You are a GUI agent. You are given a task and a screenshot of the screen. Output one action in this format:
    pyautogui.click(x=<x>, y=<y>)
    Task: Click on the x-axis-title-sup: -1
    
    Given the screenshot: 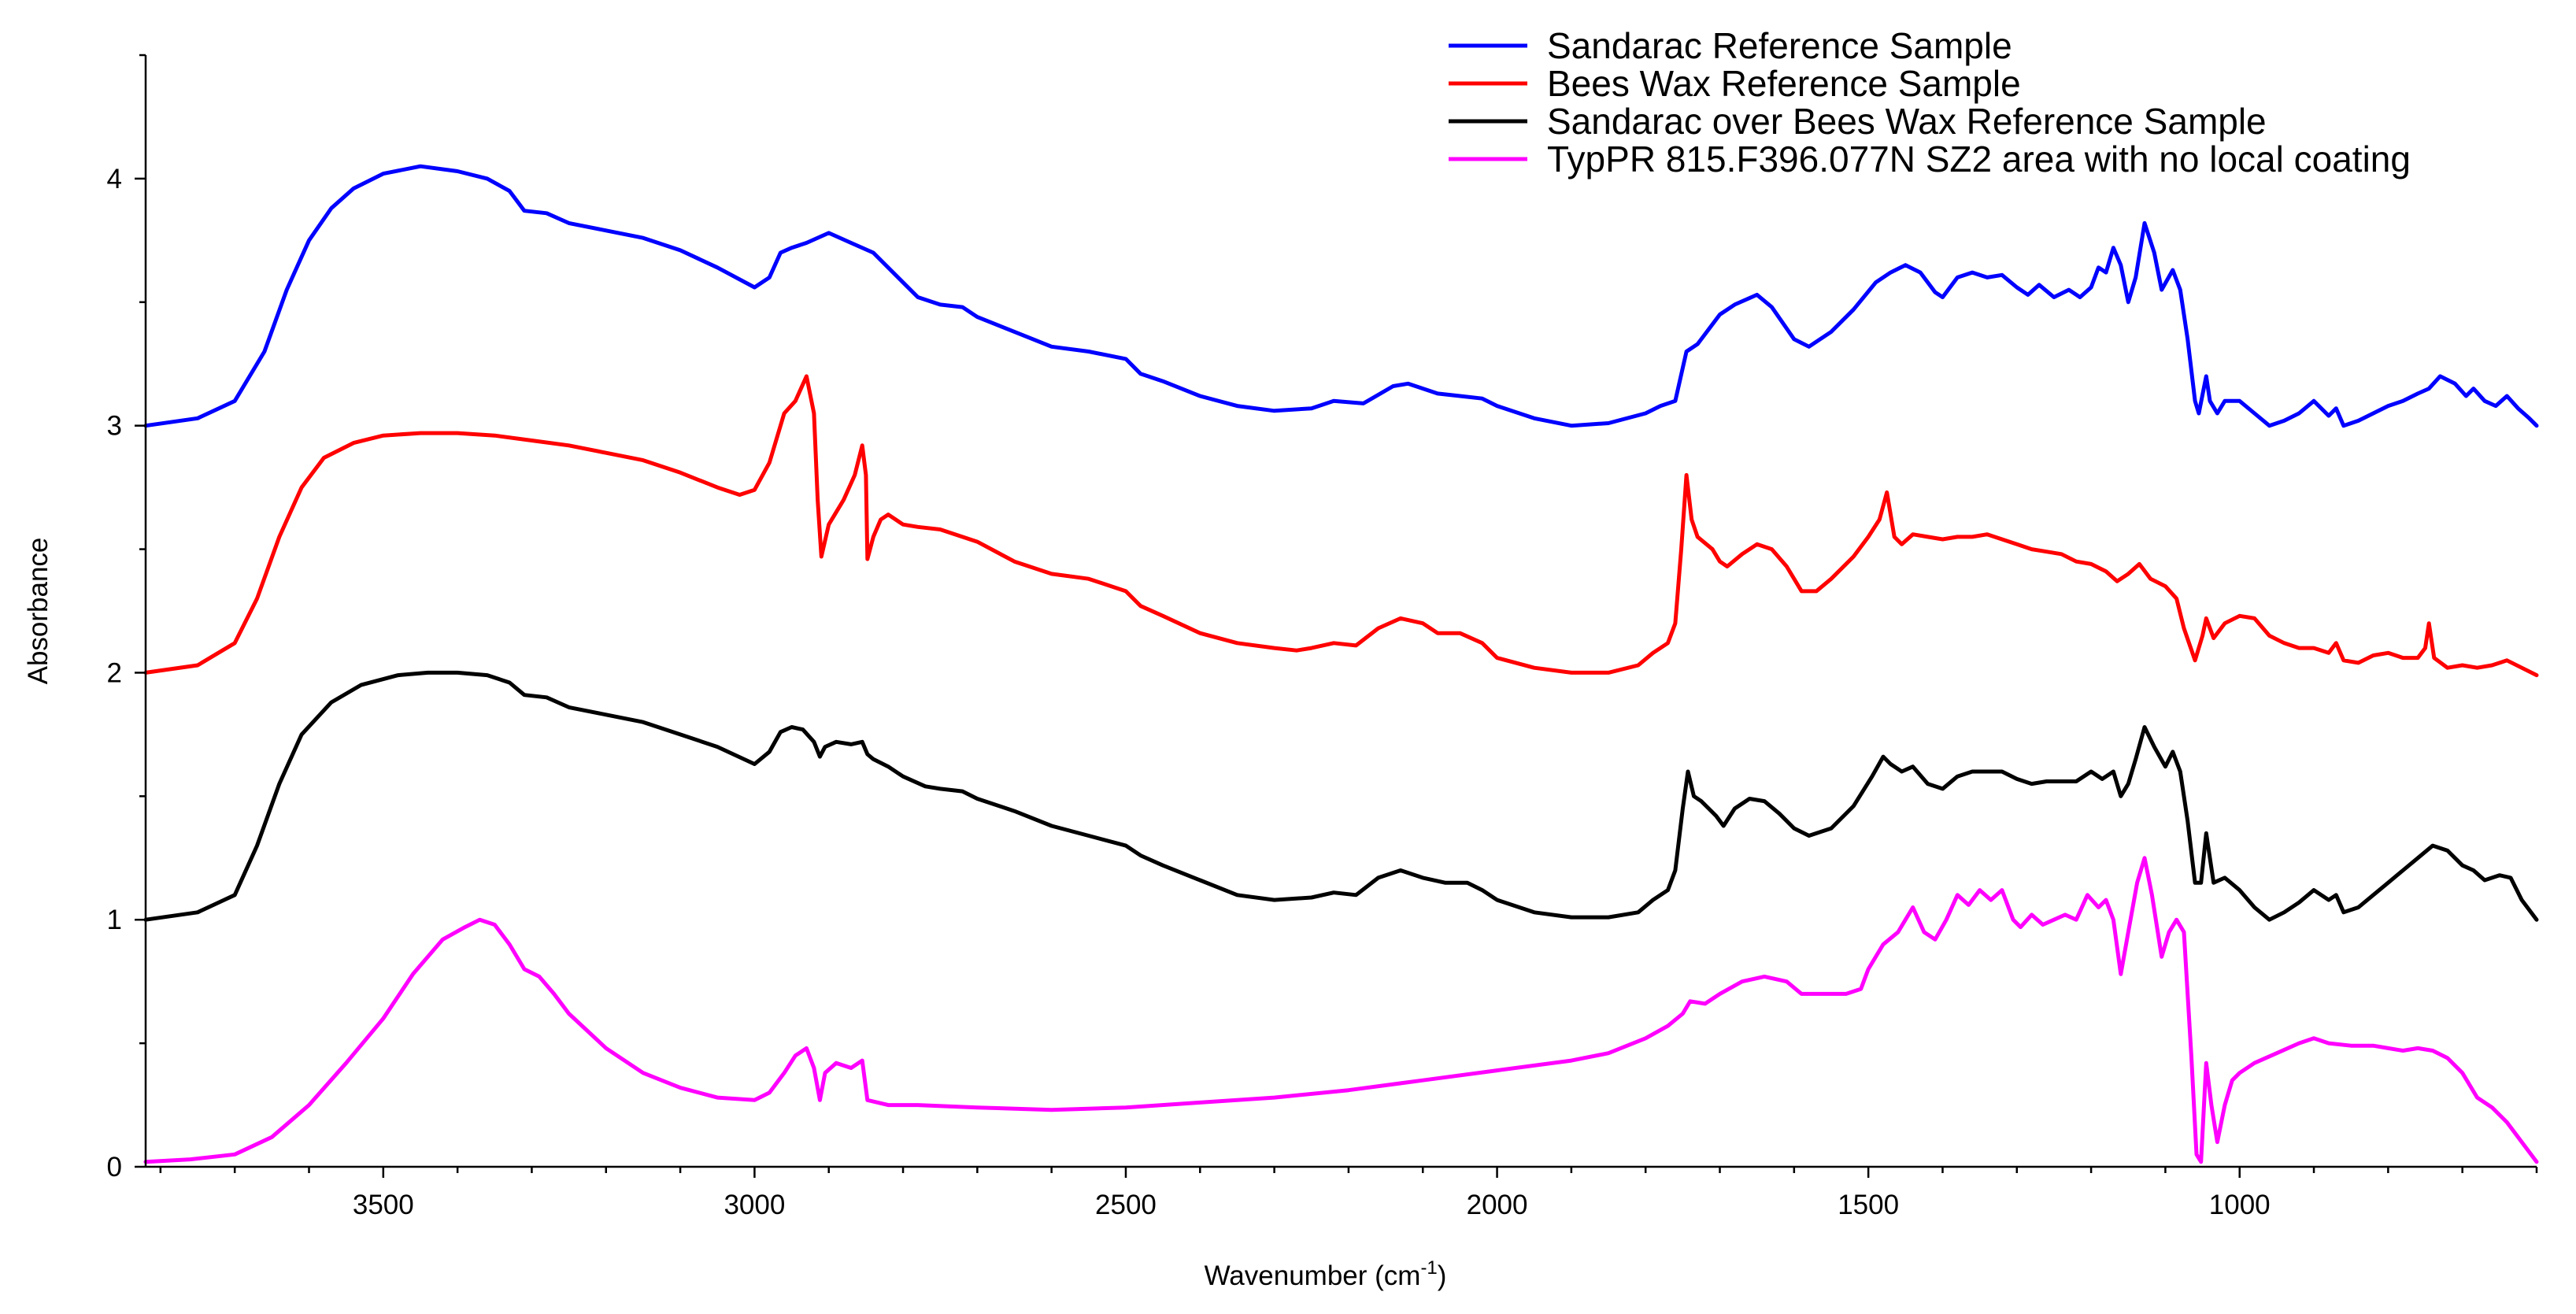 What is the action you would take?
    pyautogui.click(x=1428, y=1268)
    